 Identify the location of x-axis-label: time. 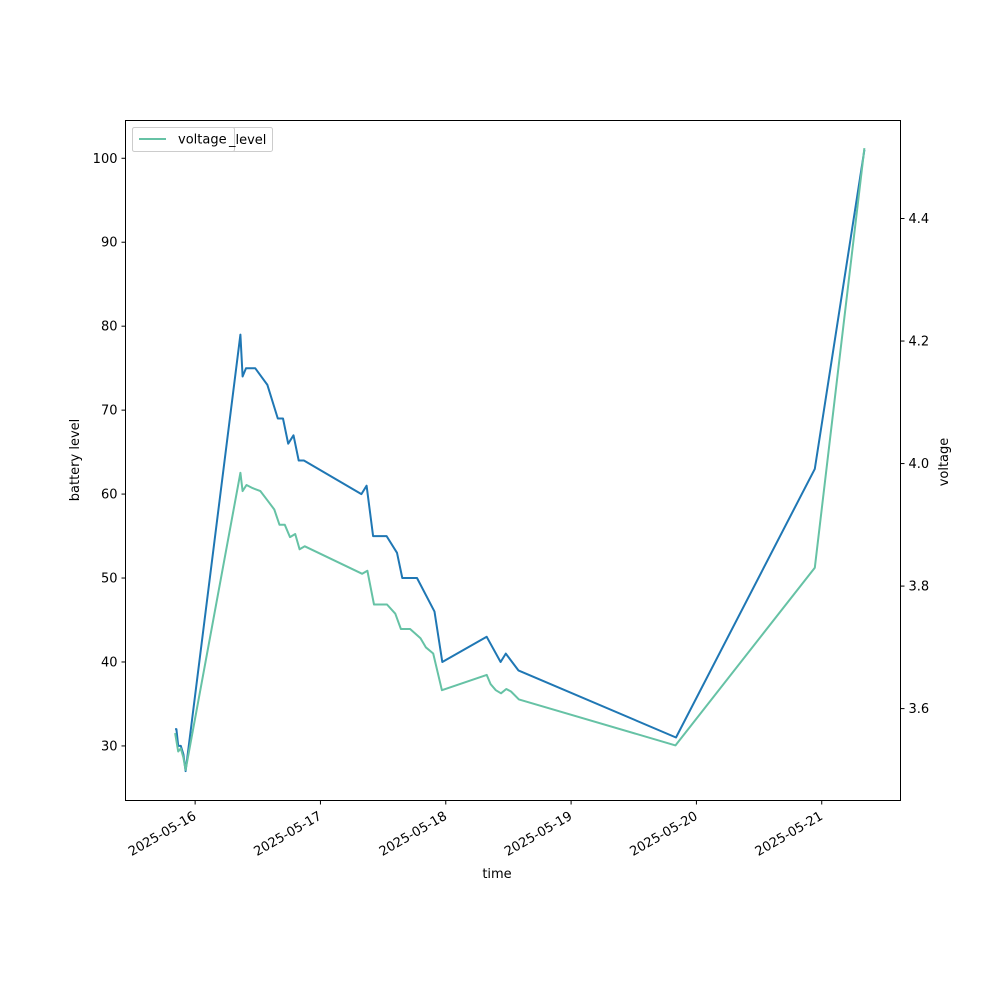
(496, 874).